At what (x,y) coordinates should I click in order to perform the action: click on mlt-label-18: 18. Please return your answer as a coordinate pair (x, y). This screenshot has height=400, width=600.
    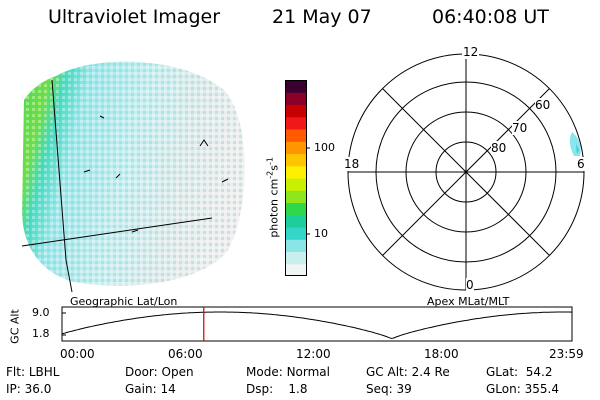
    Looking at the image, I should click on (352, 164).